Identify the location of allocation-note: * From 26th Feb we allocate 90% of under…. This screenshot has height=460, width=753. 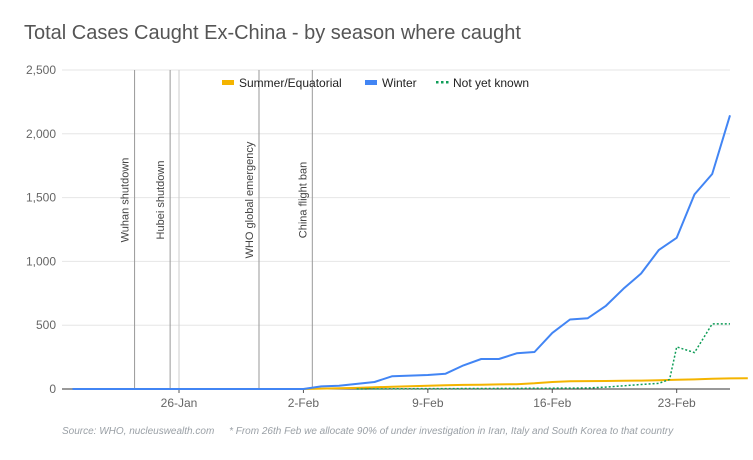
(451, 431).